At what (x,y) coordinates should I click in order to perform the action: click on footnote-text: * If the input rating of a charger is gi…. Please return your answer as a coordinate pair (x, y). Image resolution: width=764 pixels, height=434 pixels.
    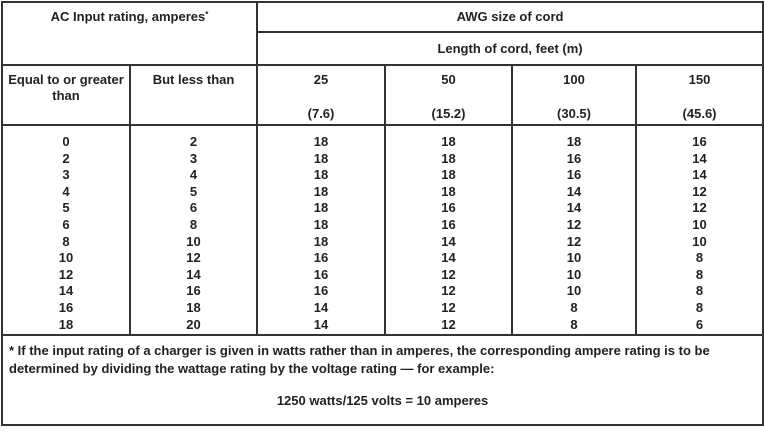
    Looking at the image, I should click on (359, 359).